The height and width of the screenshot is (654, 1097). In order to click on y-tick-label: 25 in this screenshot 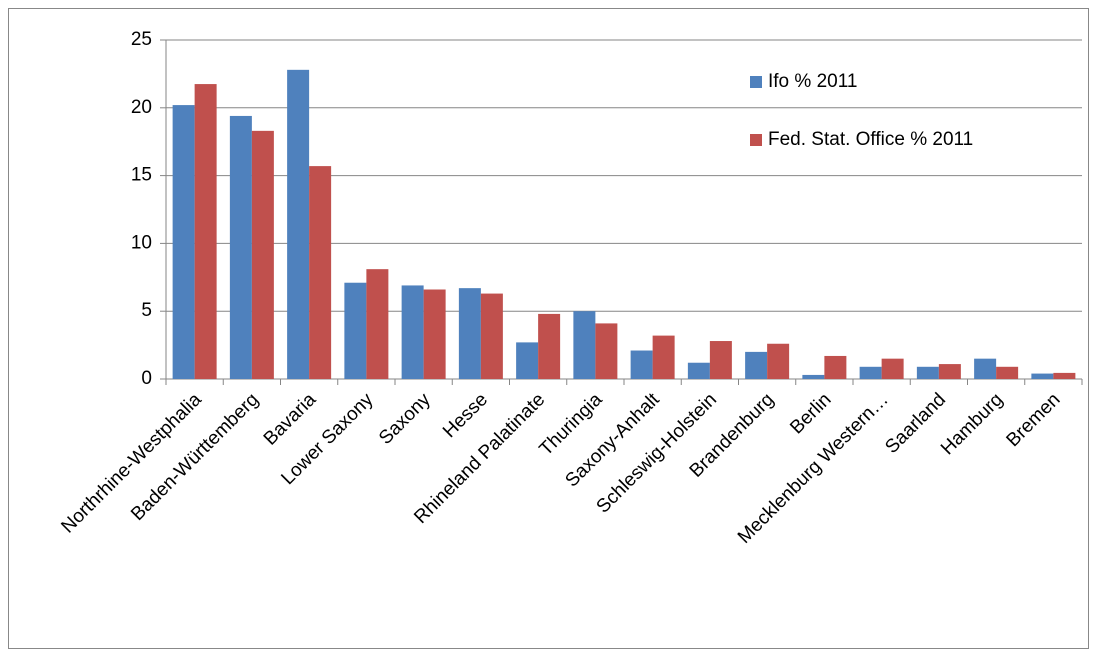, I will do `click(141, 39)`.